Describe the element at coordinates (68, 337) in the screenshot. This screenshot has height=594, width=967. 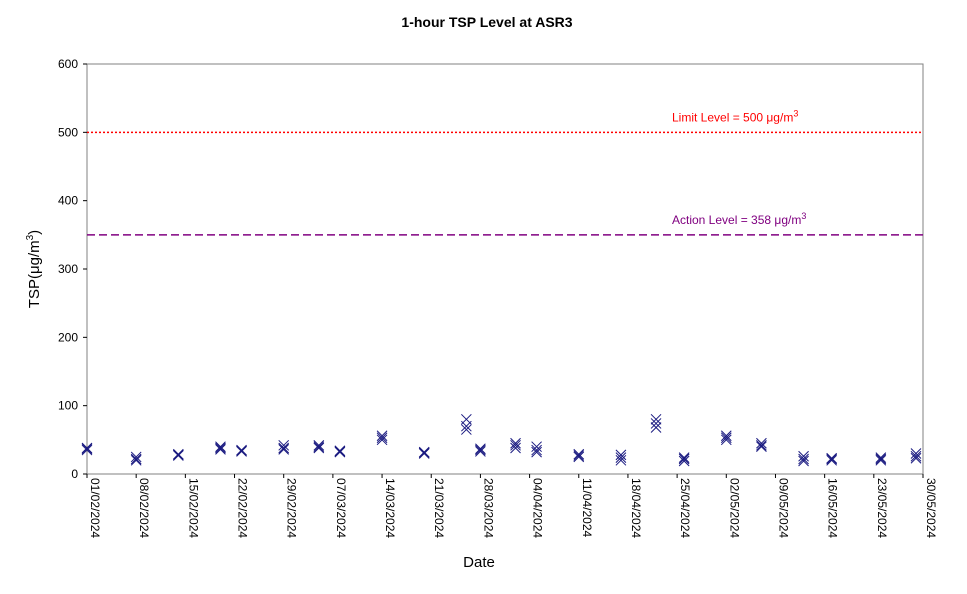
I see `y-tick-label: 200` at that location.